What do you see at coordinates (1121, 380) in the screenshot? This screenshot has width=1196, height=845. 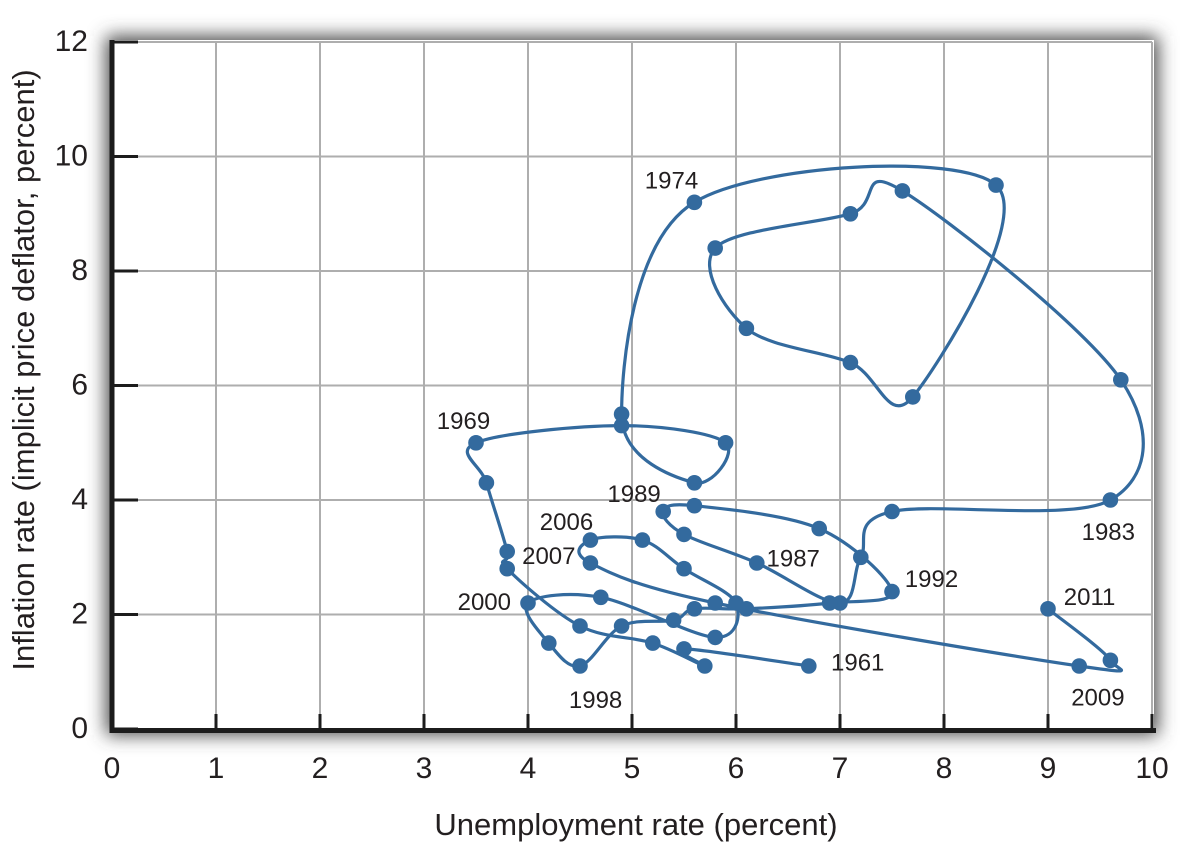 I see `data-point-1982` at bounding box center [1121, 380].